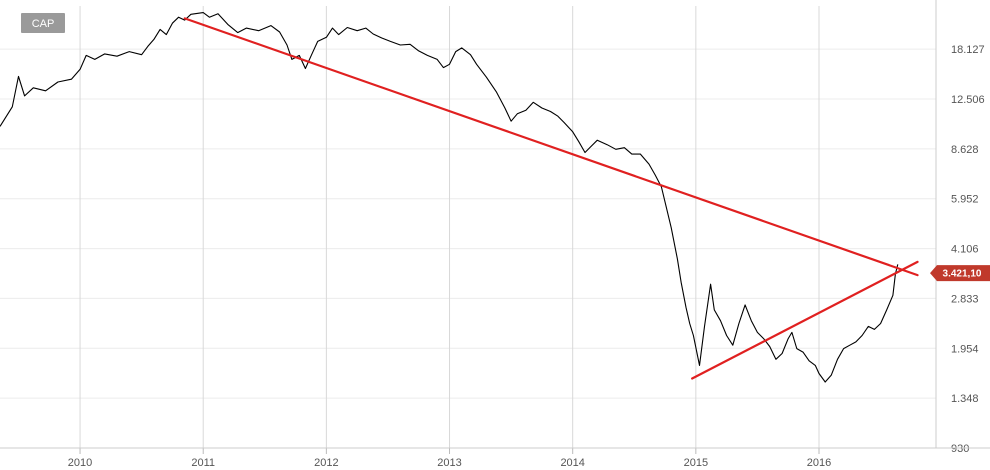 This screenshot has height=470, width=990. I want to click on y-tick-label: 8.628, so click(965, 150).